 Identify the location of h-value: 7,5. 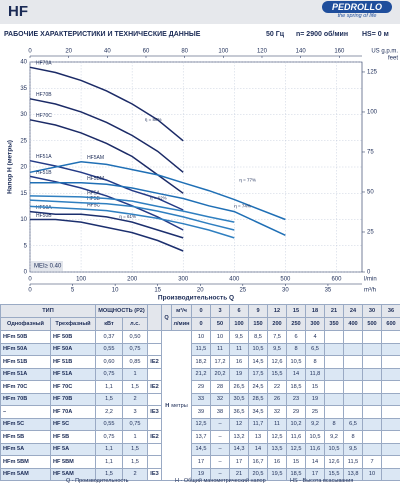
(277, 337).